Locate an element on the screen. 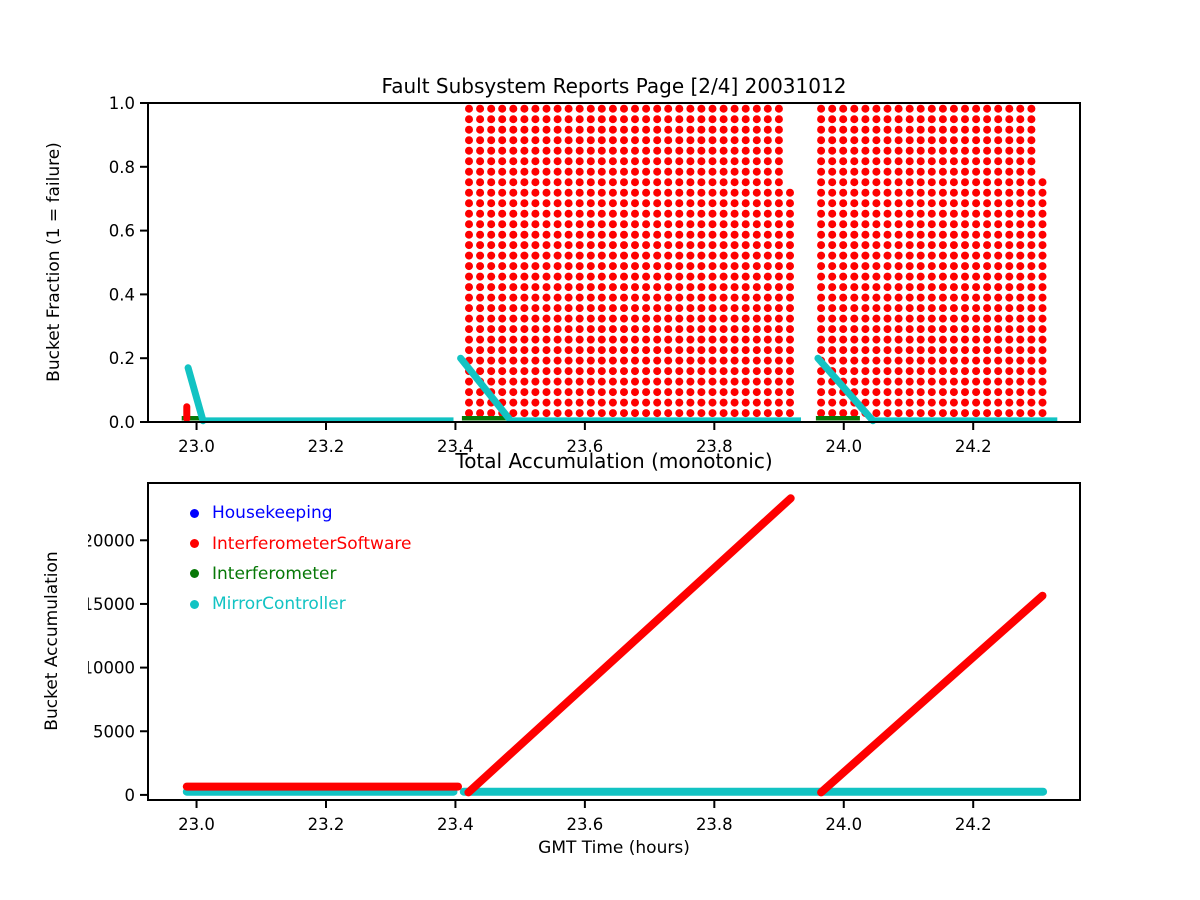  svg-text: 20000 is located at coordinates (111, 540).